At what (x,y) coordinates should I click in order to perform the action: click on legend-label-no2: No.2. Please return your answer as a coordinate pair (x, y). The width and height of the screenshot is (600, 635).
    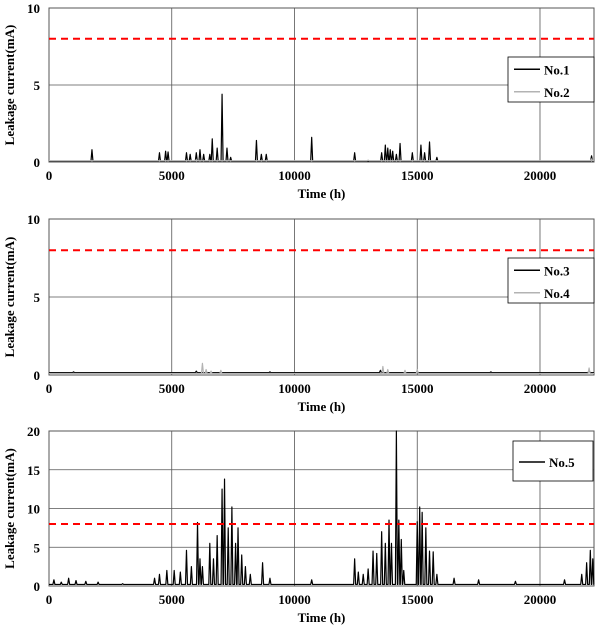
    Looking at the image, I should click on (557, 92).